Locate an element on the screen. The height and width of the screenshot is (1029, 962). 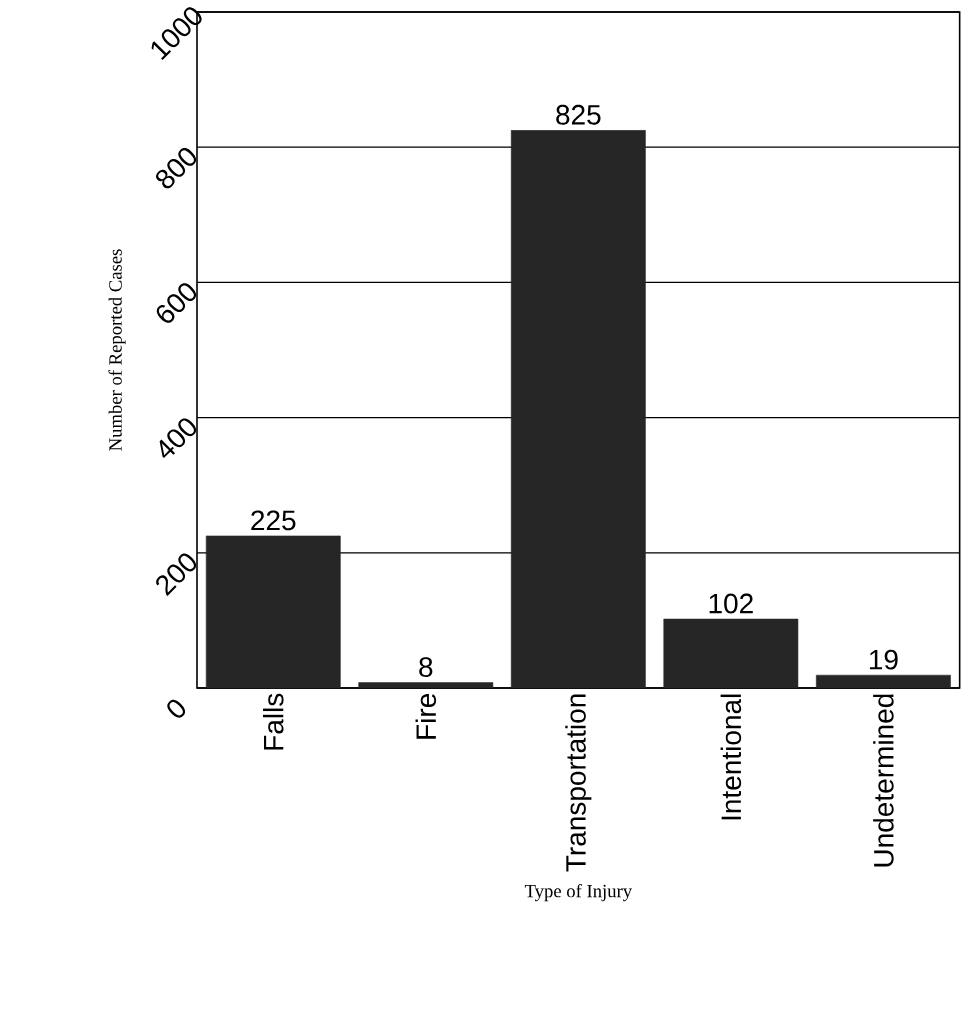
y-tick-label: 400 is located at coordinates (178, 438).